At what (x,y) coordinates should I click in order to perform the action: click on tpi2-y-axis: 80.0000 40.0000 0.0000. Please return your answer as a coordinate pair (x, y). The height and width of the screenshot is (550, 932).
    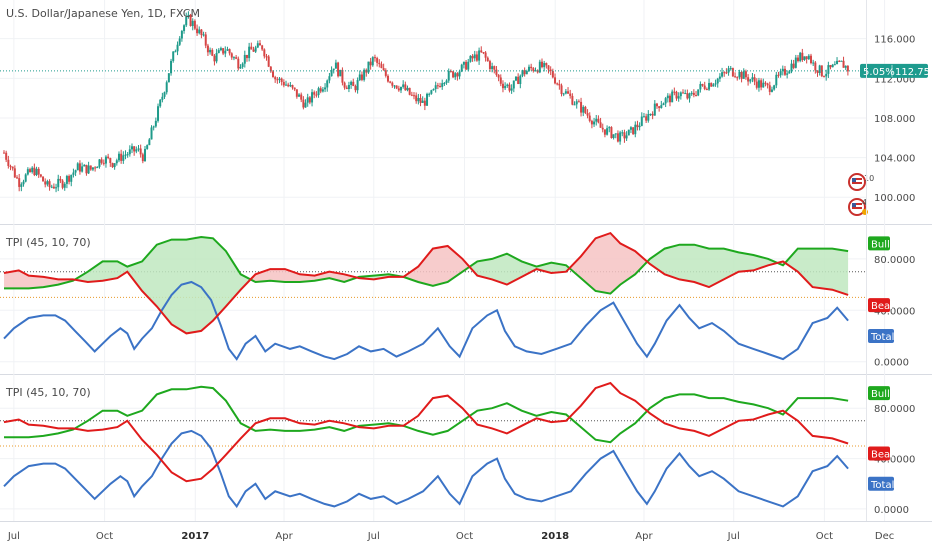
    Looking at the image, I should click on (894, 460).